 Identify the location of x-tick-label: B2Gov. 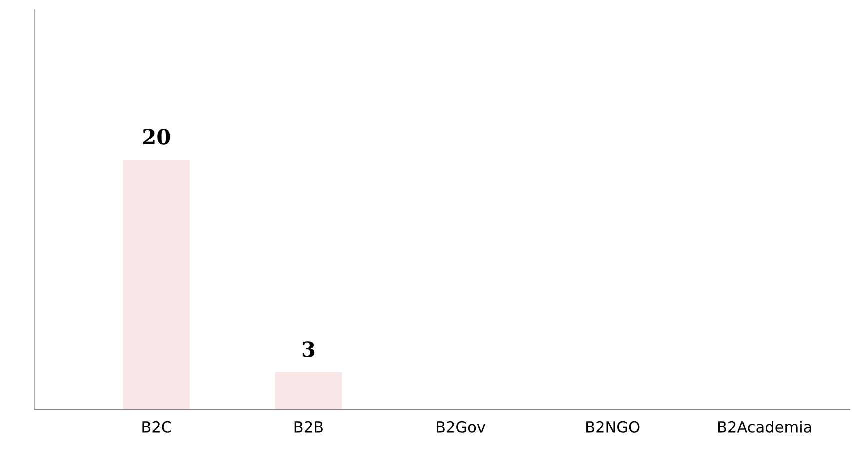
(461, 427).